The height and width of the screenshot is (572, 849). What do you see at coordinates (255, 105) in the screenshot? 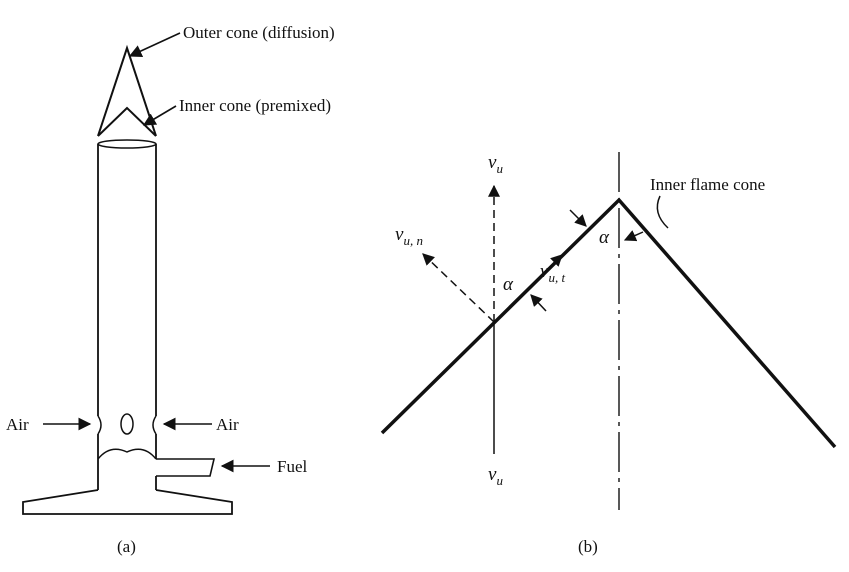
I see `inner-cone-label: Inner cone (premixed)` at bounding box center [255, 105].